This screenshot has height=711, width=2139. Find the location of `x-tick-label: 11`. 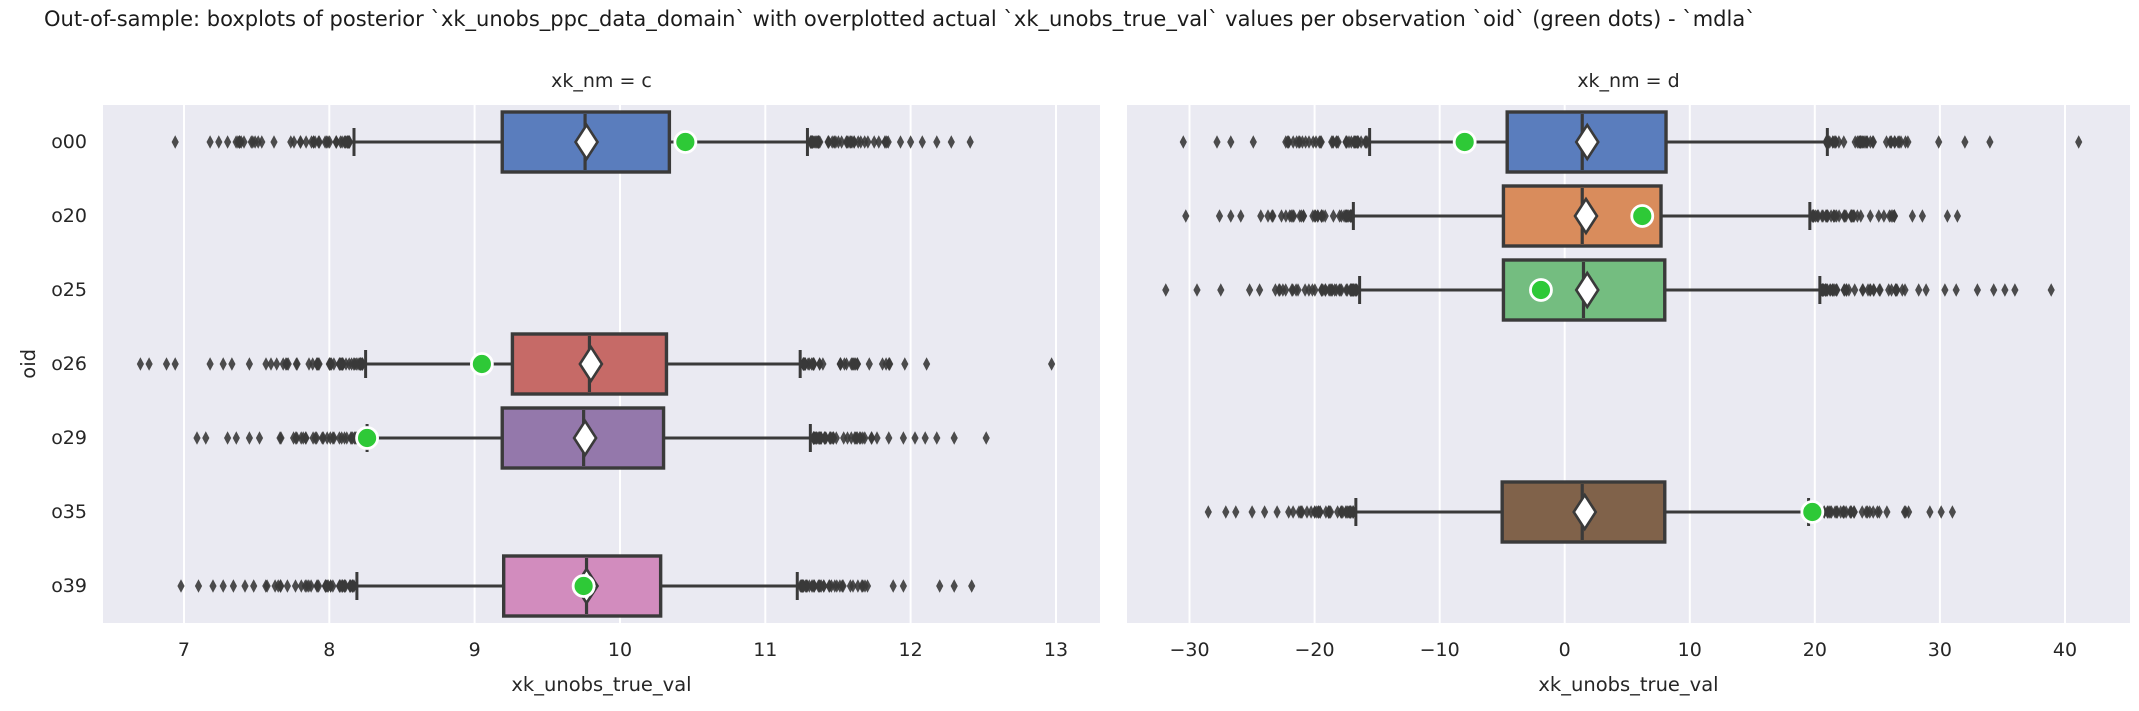

x-tick-label: 11 is located at coordinates (765, 650).